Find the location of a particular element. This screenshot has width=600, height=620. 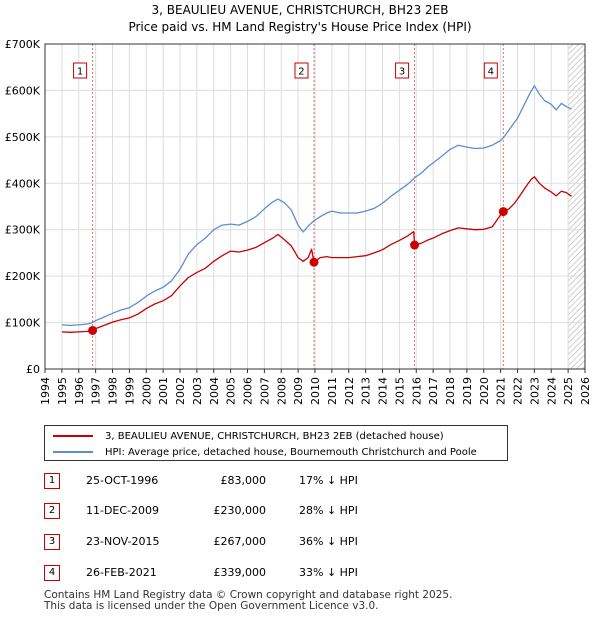

x-tick-label: 2002 is located at coordinates (180, 391).